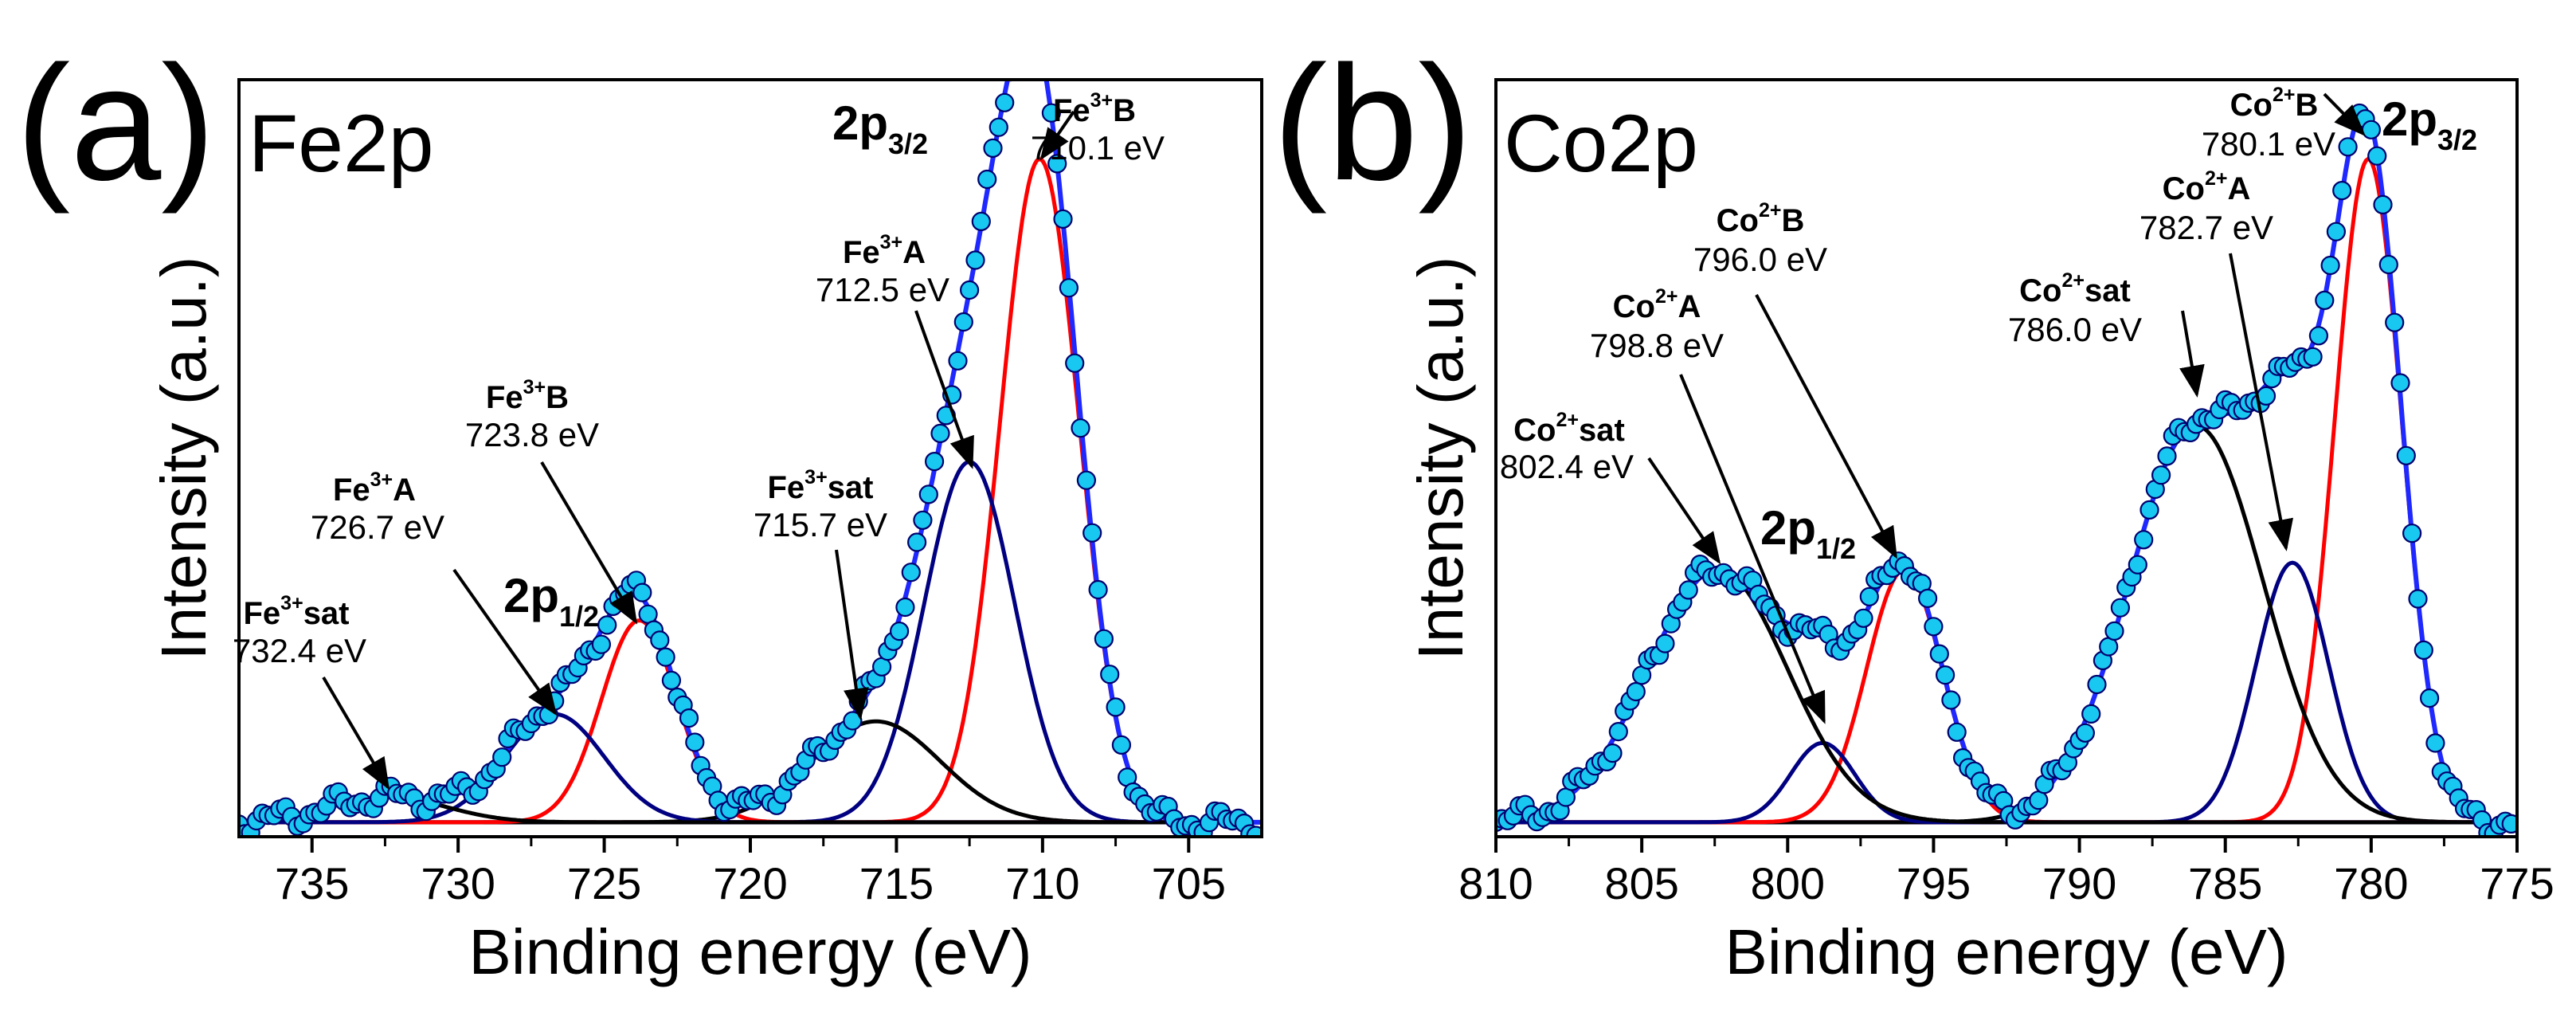 Image resolution: width=2576 pixels, height=1016 pixels. I want to click on co-x-tick-label: 800, so click(1788, 883).